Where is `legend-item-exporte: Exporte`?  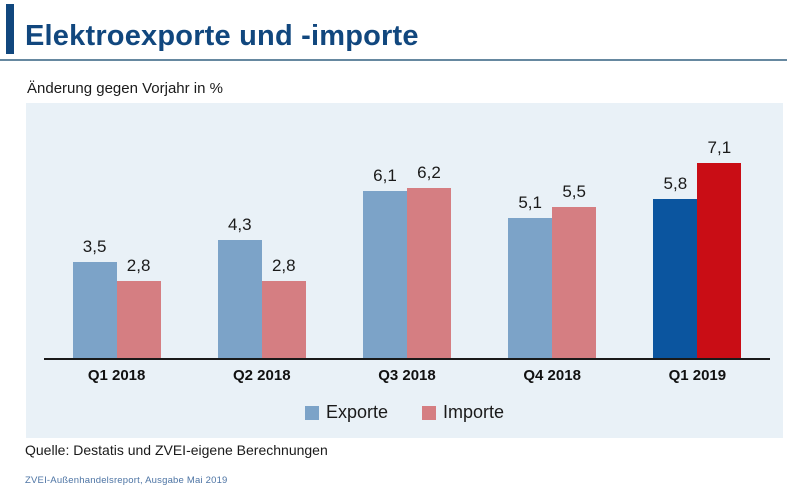 legend-item-exporte: Exporte is located at coordinates (346, 412).